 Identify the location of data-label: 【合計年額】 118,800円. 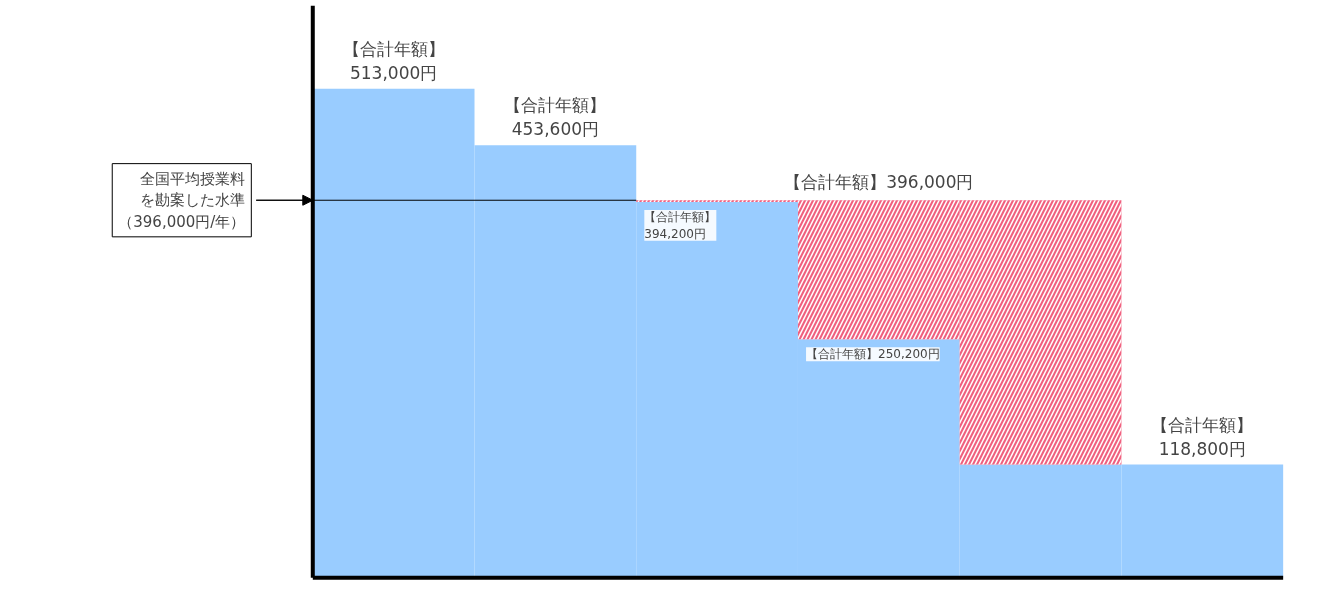
(1202, 436).